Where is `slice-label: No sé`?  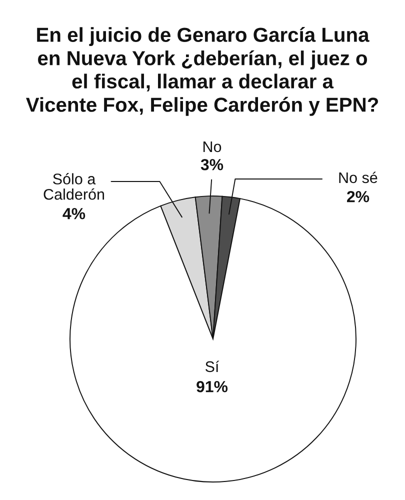 slice-label: No sé is located at coordinates (358, 178).